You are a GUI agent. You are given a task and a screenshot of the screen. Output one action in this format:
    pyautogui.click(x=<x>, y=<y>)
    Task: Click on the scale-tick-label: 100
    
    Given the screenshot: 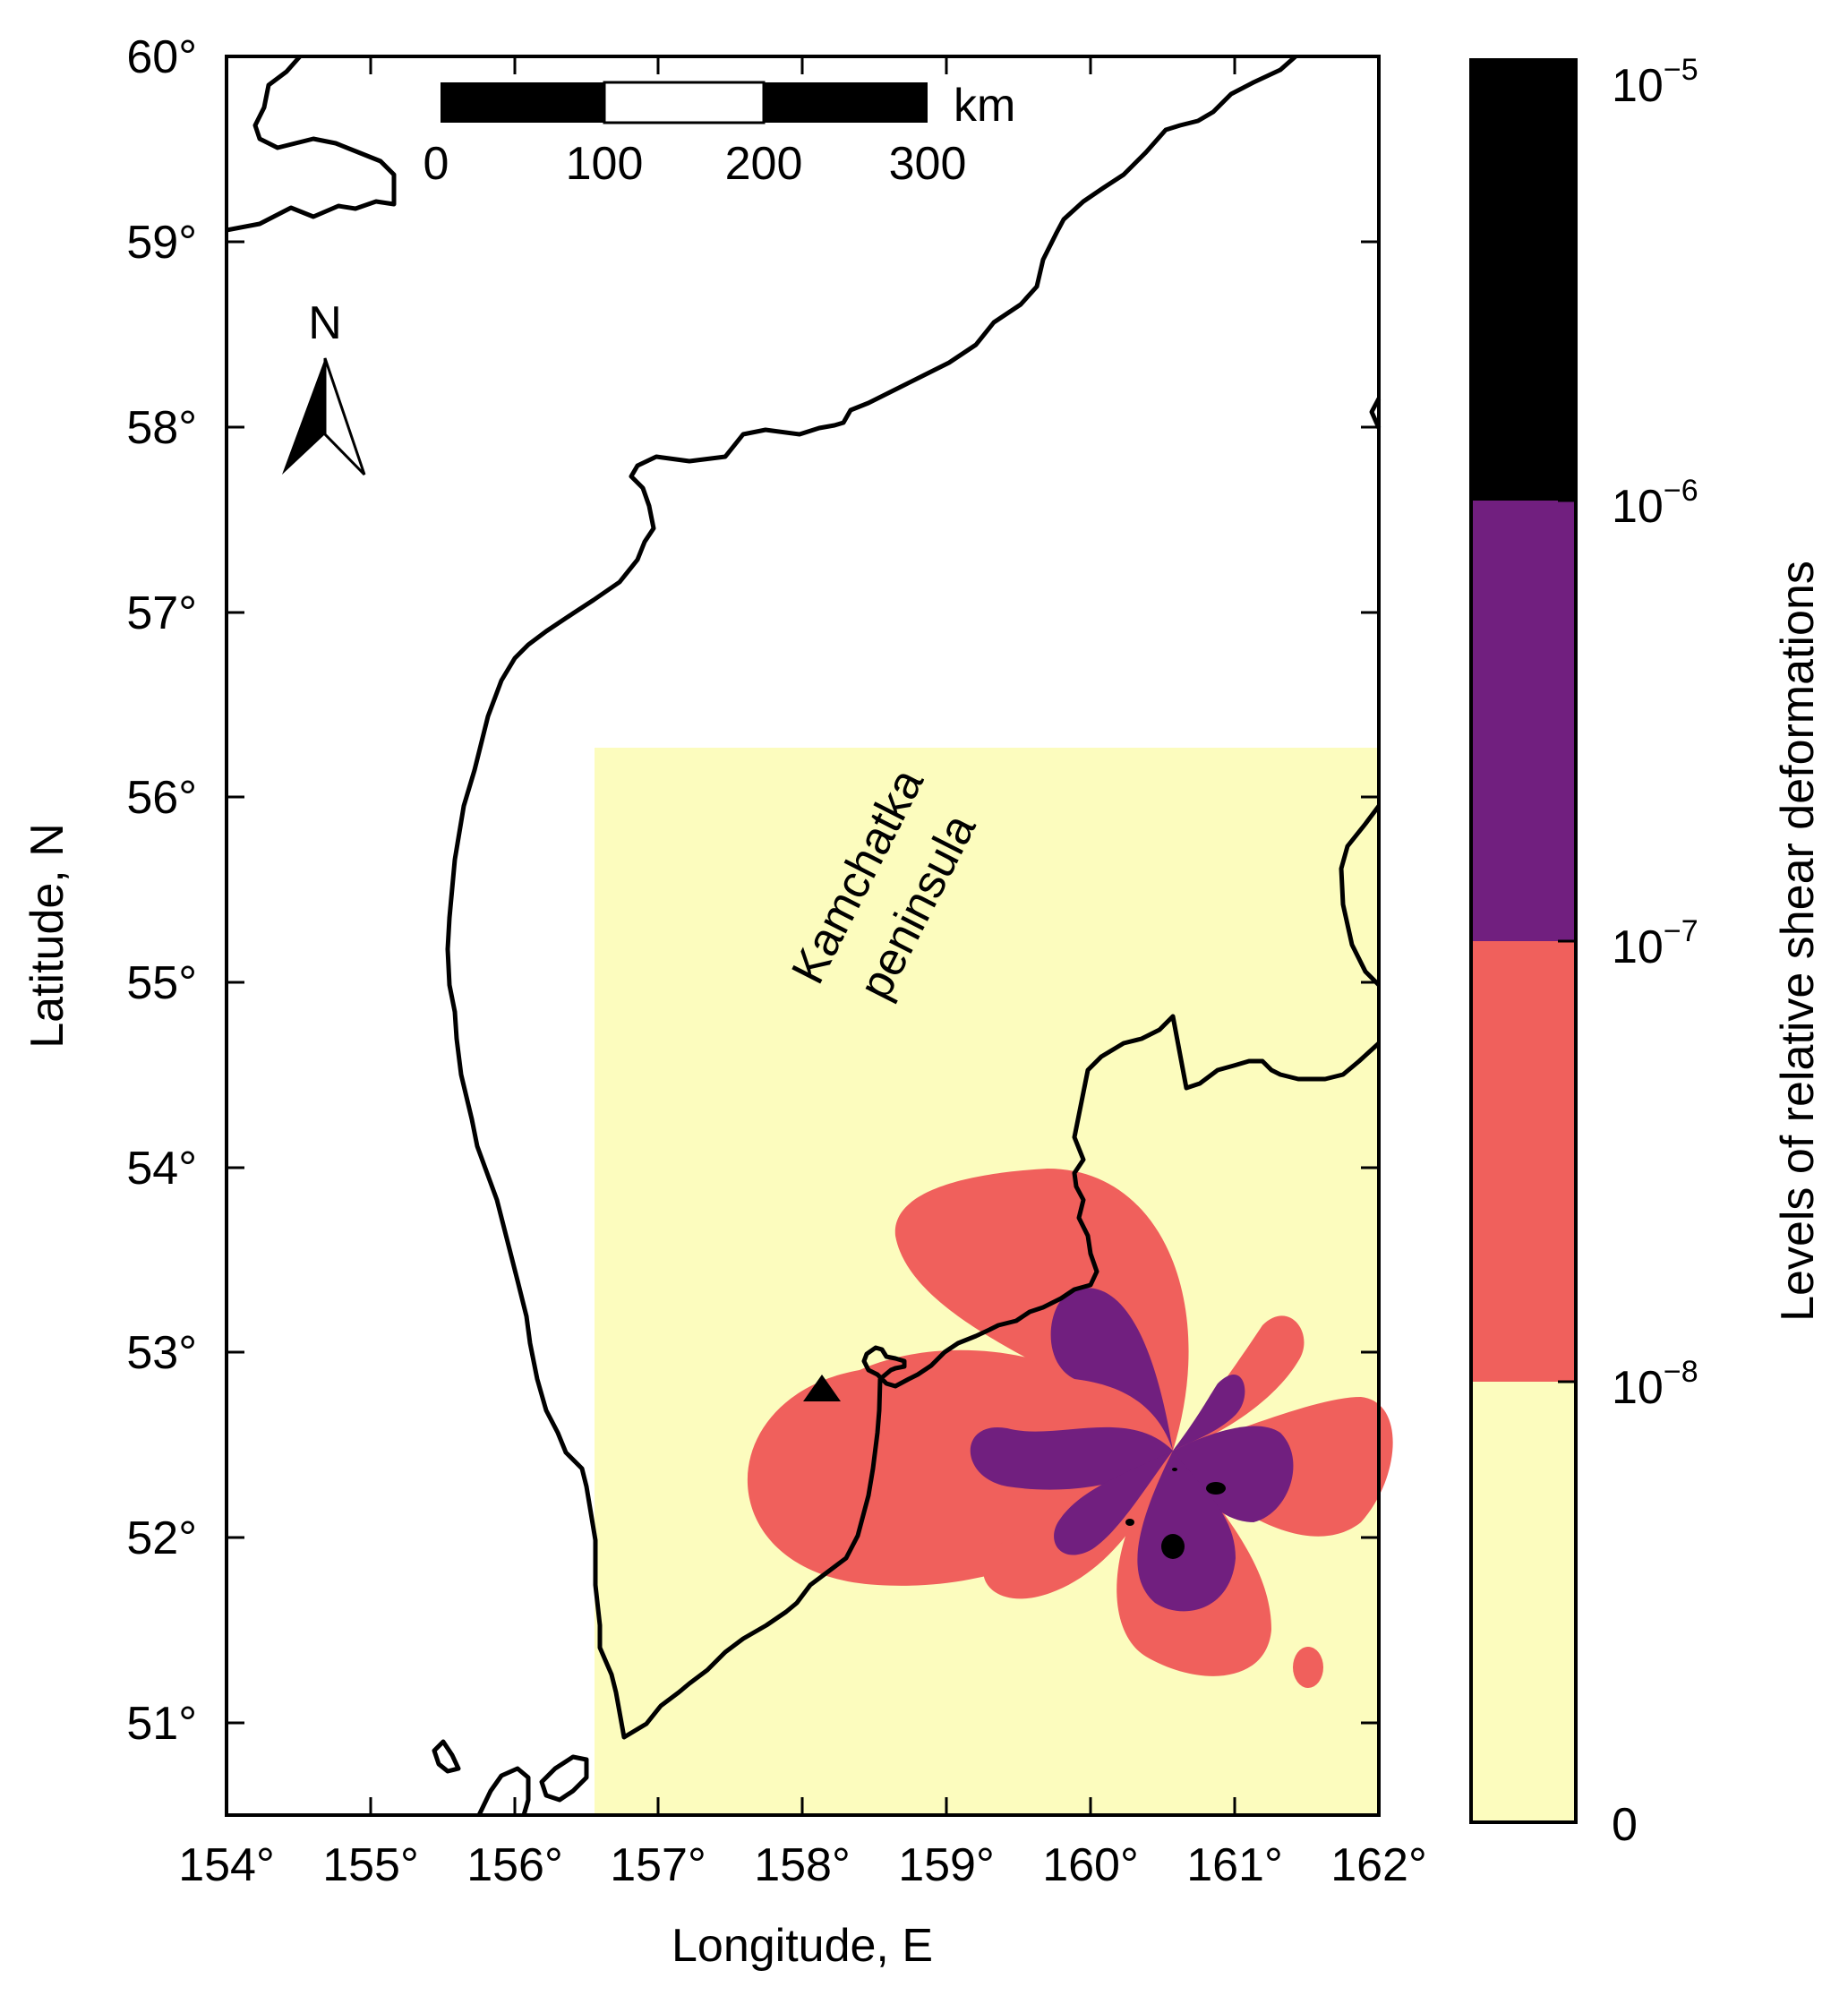 What is the action you would take?
    pyautogui.click(x=605, y=164)
    